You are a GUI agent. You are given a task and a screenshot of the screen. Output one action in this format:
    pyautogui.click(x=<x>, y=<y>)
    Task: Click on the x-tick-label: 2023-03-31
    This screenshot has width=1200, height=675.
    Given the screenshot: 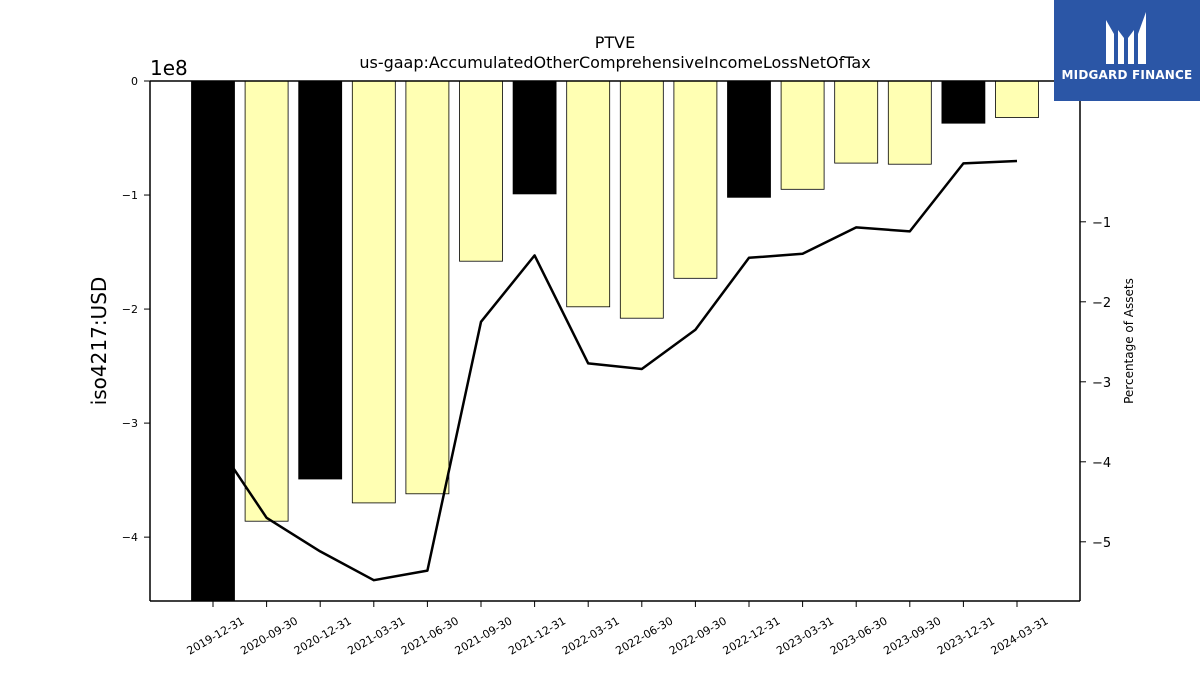 What is the action you would take?
    pyautogui.click(x=805, y=635)
    